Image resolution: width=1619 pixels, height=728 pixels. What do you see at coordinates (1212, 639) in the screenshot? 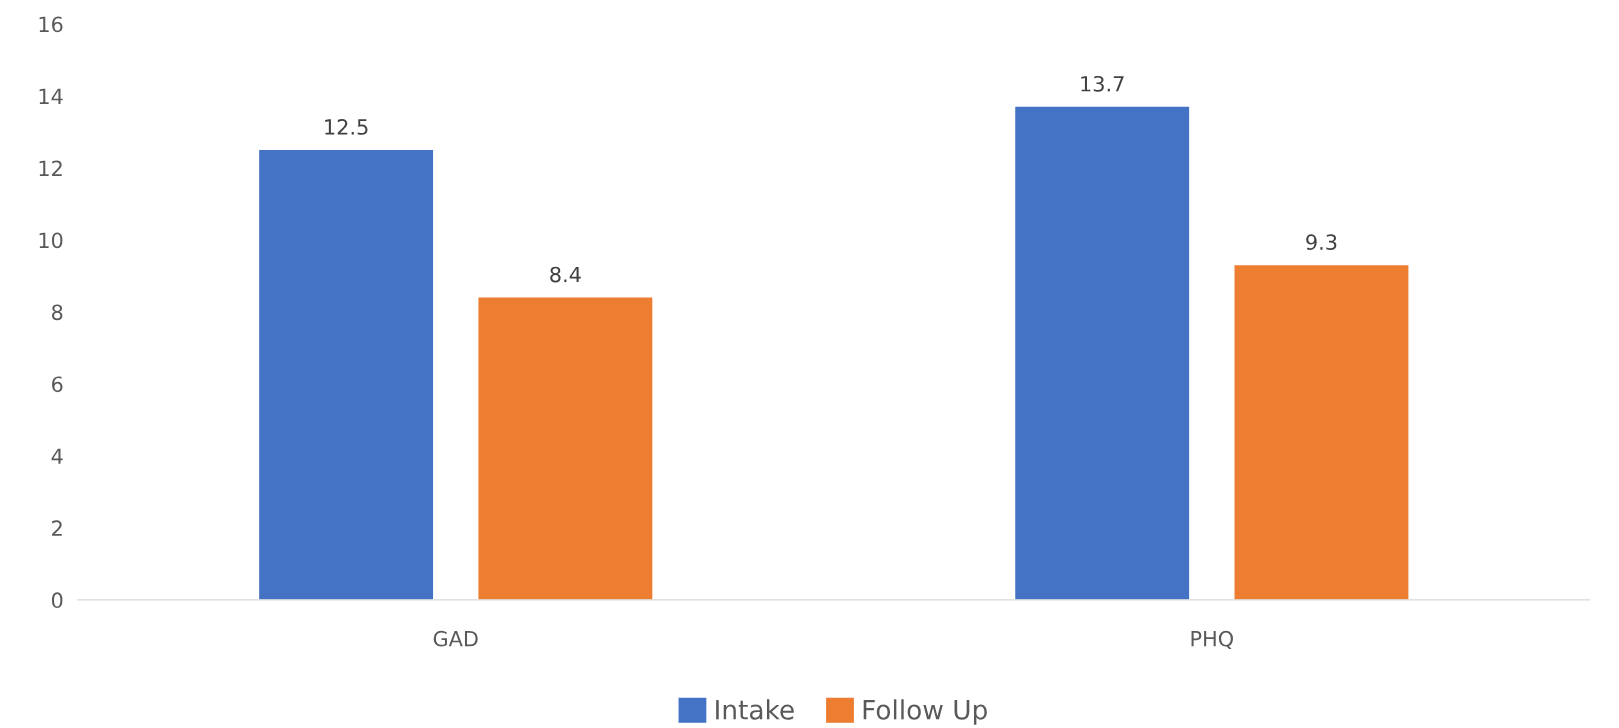
I see `x-tick-label: PHQ` at bounding box center [1212, 639].